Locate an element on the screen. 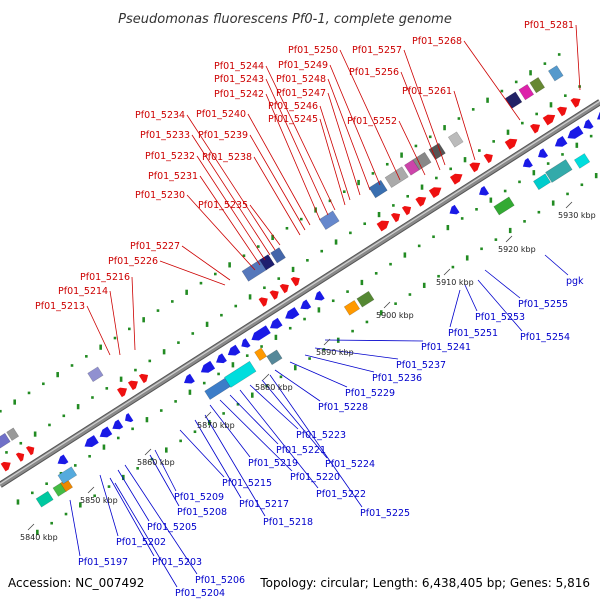 The width and height of the screenshot is (600, 600). reverse-gene-label: Pf01_5228 is located at coordinates (343, 407).